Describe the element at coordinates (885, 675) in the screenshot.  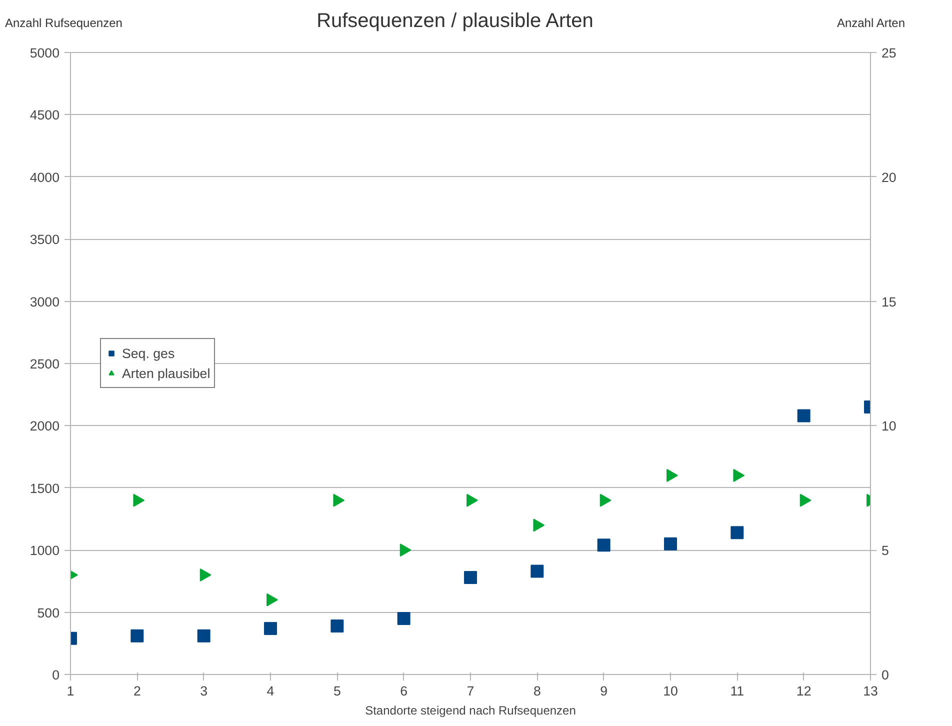
I see `y2-tick-label: 0` at that location.